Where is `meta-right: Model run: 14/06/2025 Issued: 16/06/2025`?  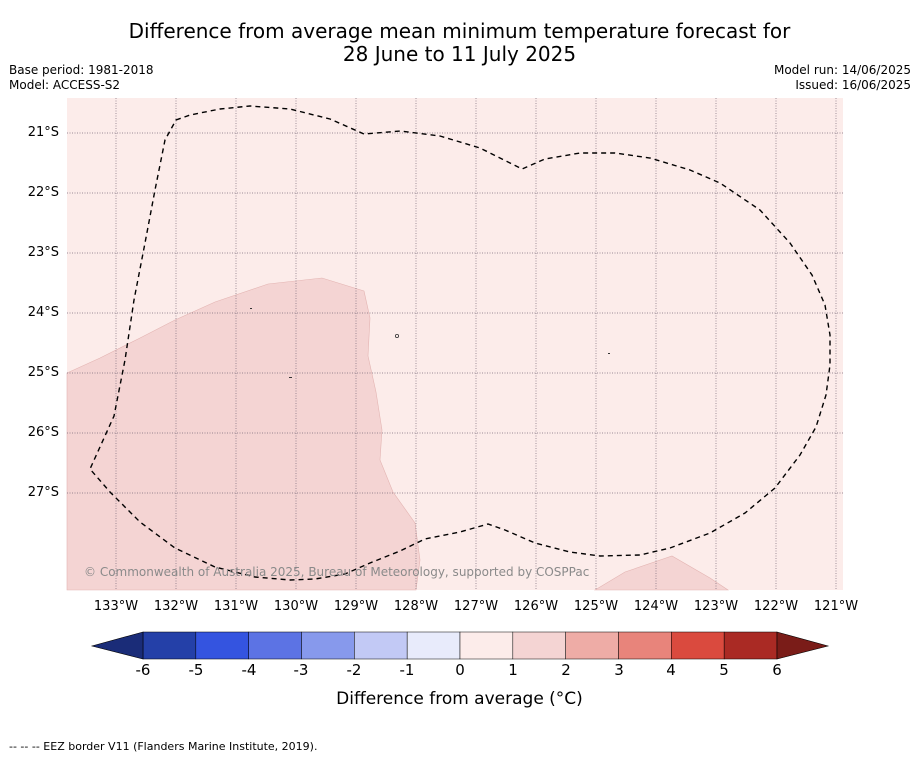 meta-right: Model run: 14/06/2025 Issued: 16/06/2025 is located at coordinates (842, 78).